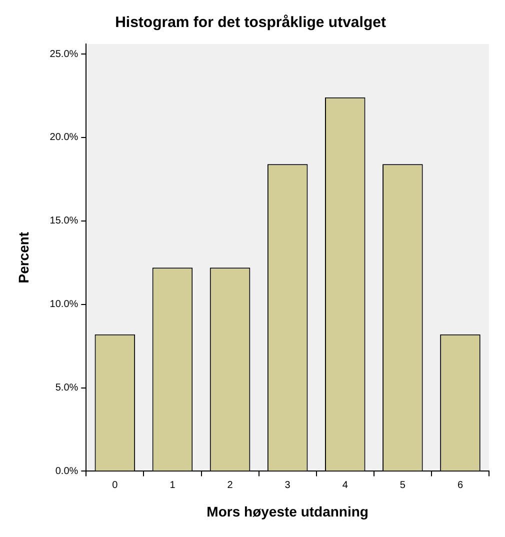 The width and height of the screenshot is (505, 537). Describe the element at coordinates (64, 304) in the screenshot. I see `y-tick-label: 10.0%` at that location.